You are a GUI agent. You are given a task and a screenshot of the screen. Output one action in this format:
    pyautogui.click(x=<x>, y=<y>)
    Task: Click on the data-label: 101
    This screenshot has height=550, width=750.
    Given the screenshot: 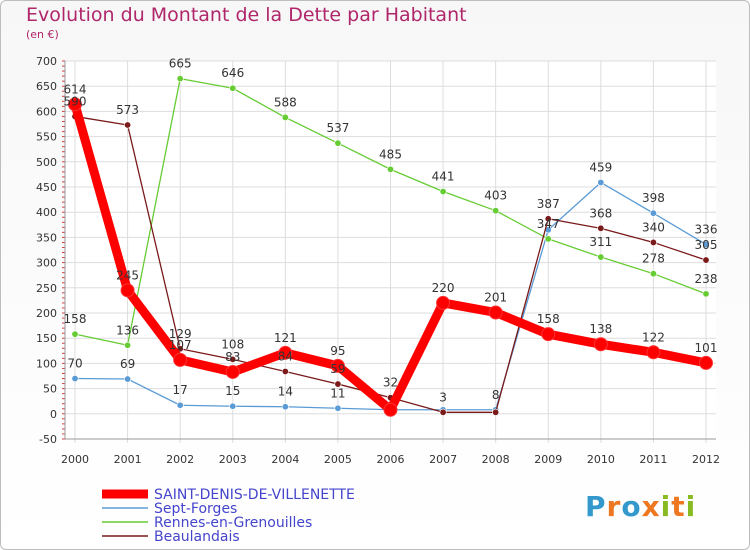 What is the action you would take?
    pyautogui.click(x=706, y=348)
    